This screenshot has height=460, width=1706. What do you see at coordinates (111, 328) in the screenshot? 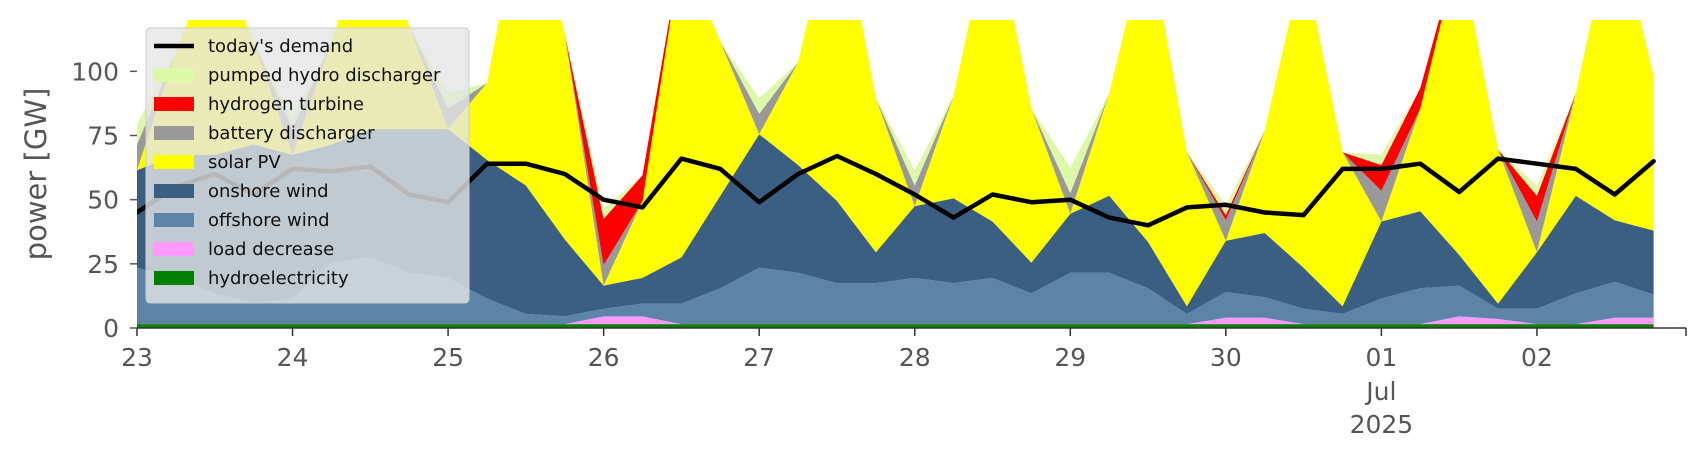
I see `y-tick-label: 0` at bounding box center [111, 328].